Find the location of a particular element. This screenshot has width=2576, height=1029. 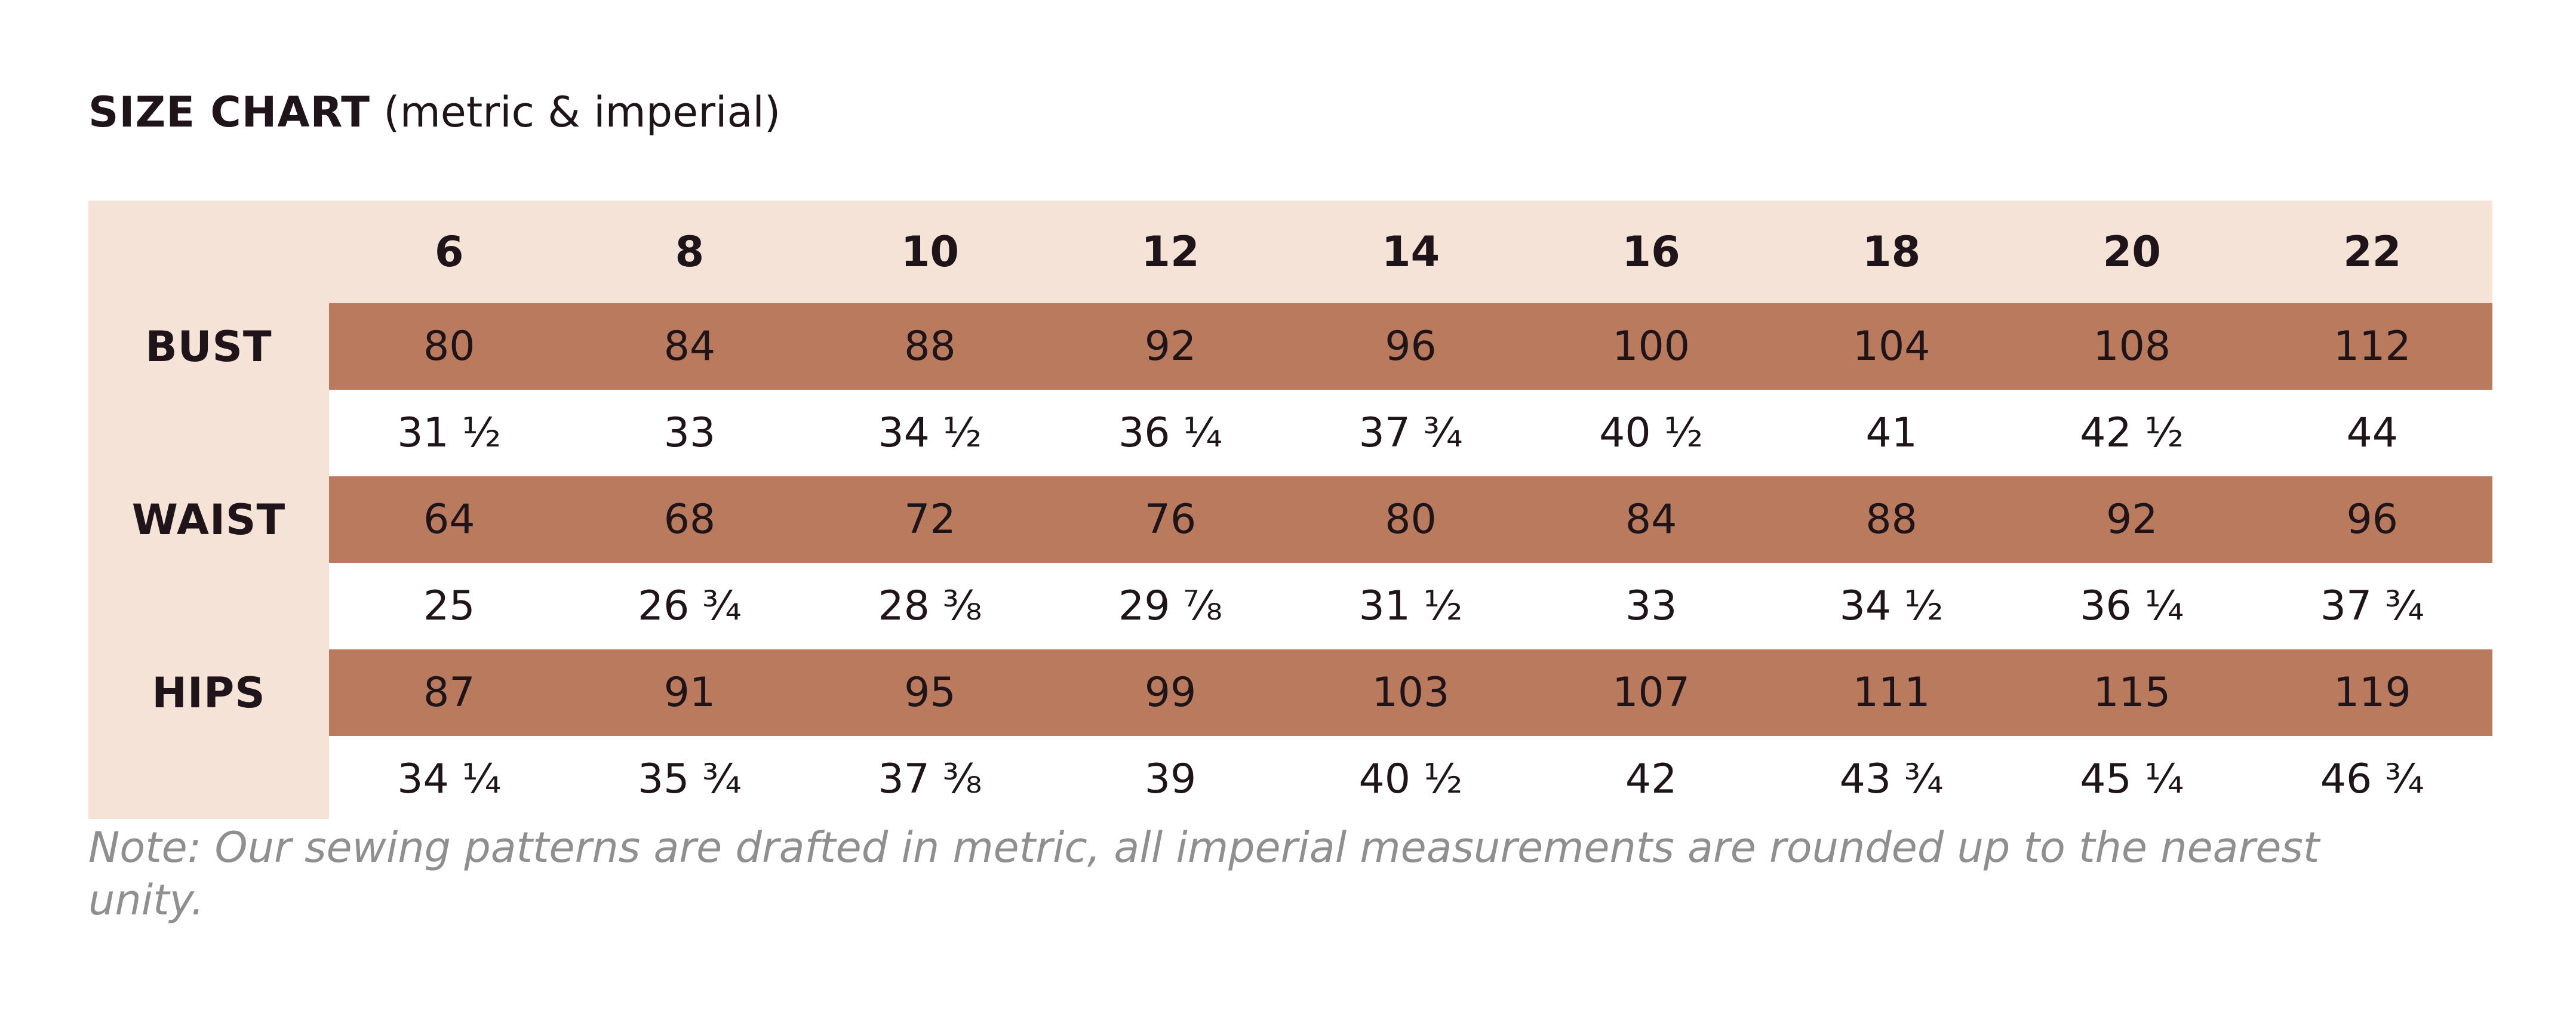

table-cell: 111 is located at coordinates (1891, 692).